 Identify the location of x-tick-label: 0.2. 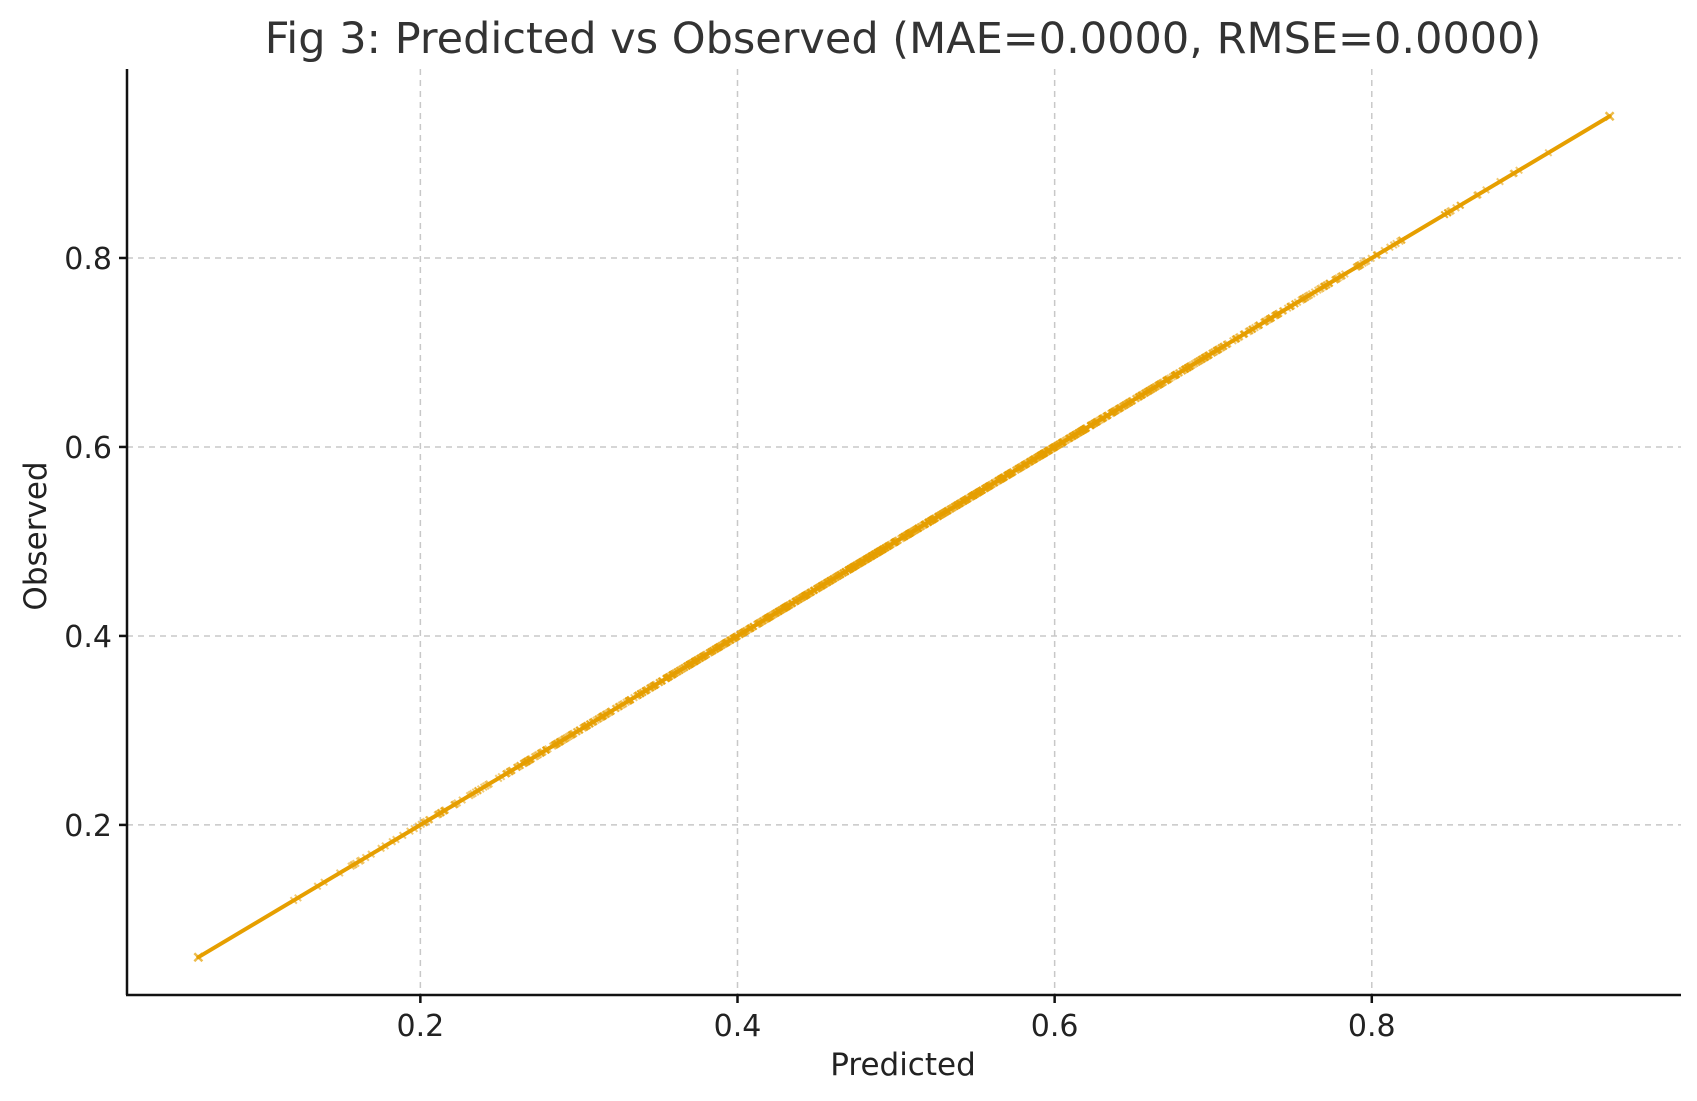
(420, 1026).